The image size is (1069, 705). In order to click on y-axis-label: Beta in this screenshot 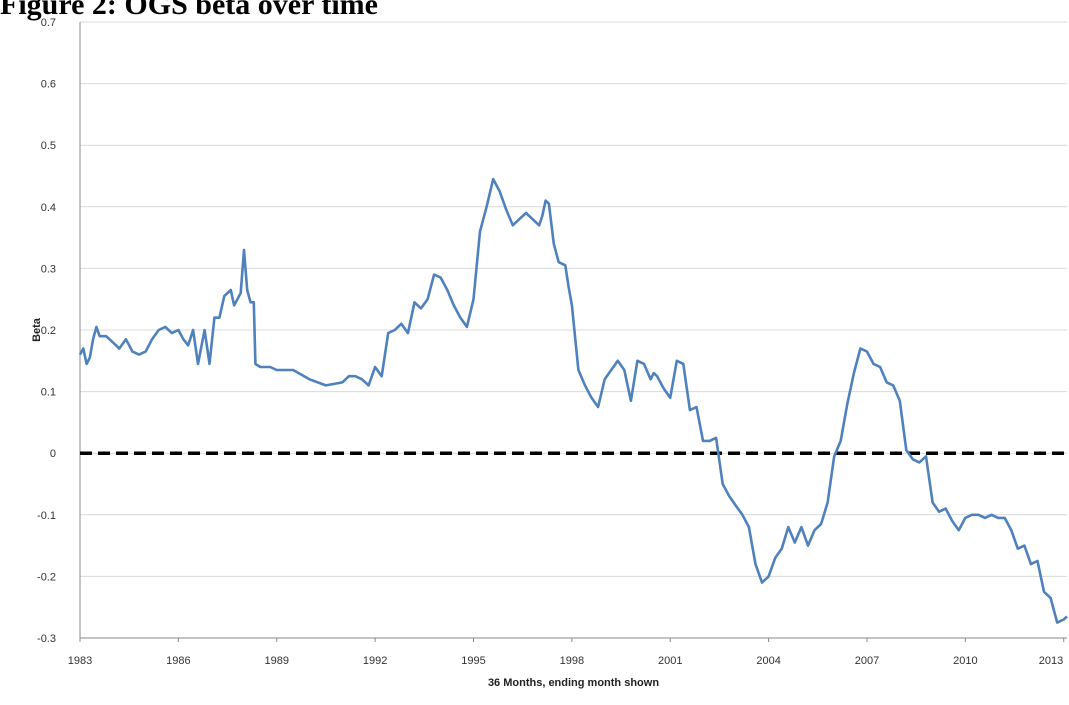, I will do `click(37, 329)`.